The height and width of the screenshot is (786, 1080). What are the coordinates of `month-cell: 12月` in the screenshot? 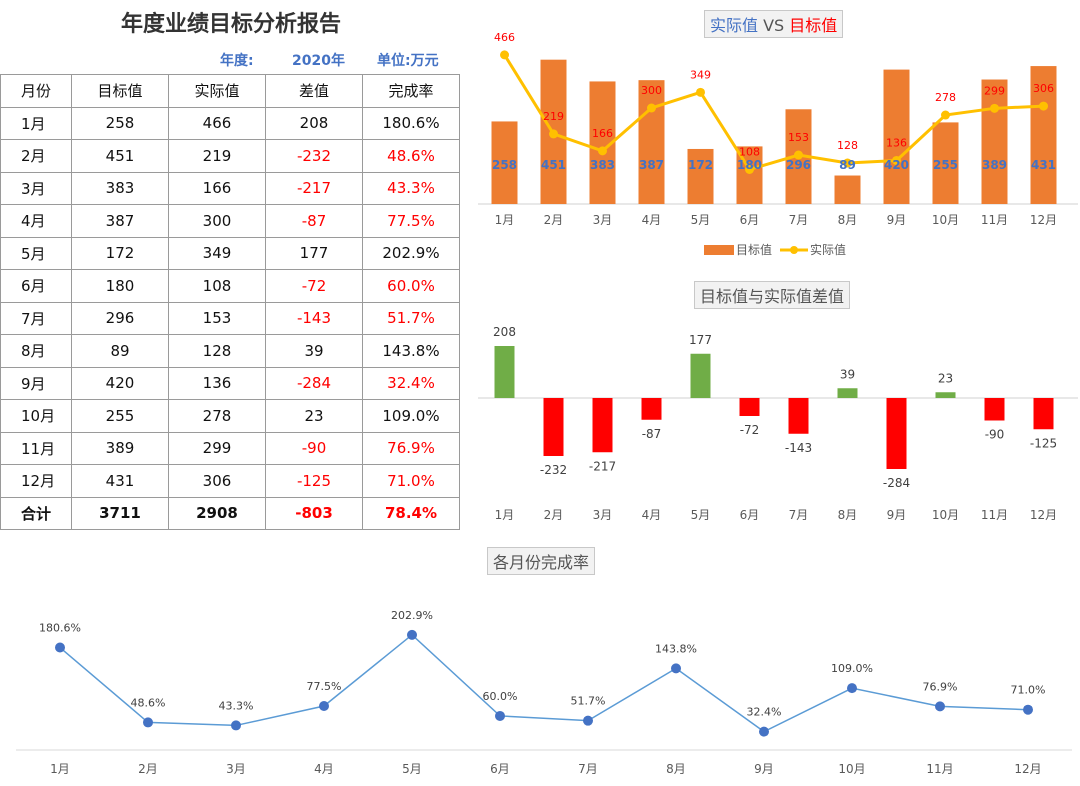 It's located at (36, 481).